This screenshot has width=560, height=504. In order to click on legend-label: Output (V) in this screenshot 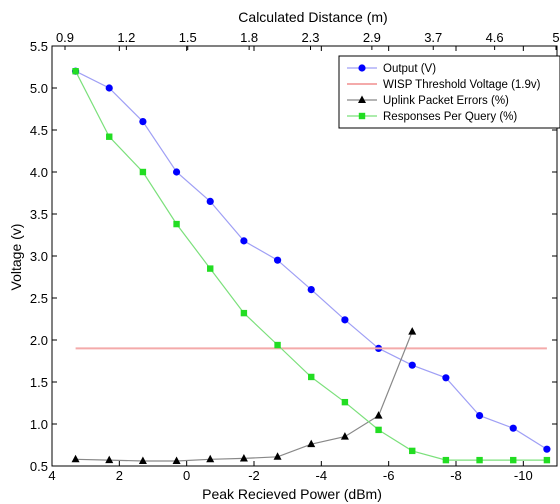, I will do `click(409, 69)`.